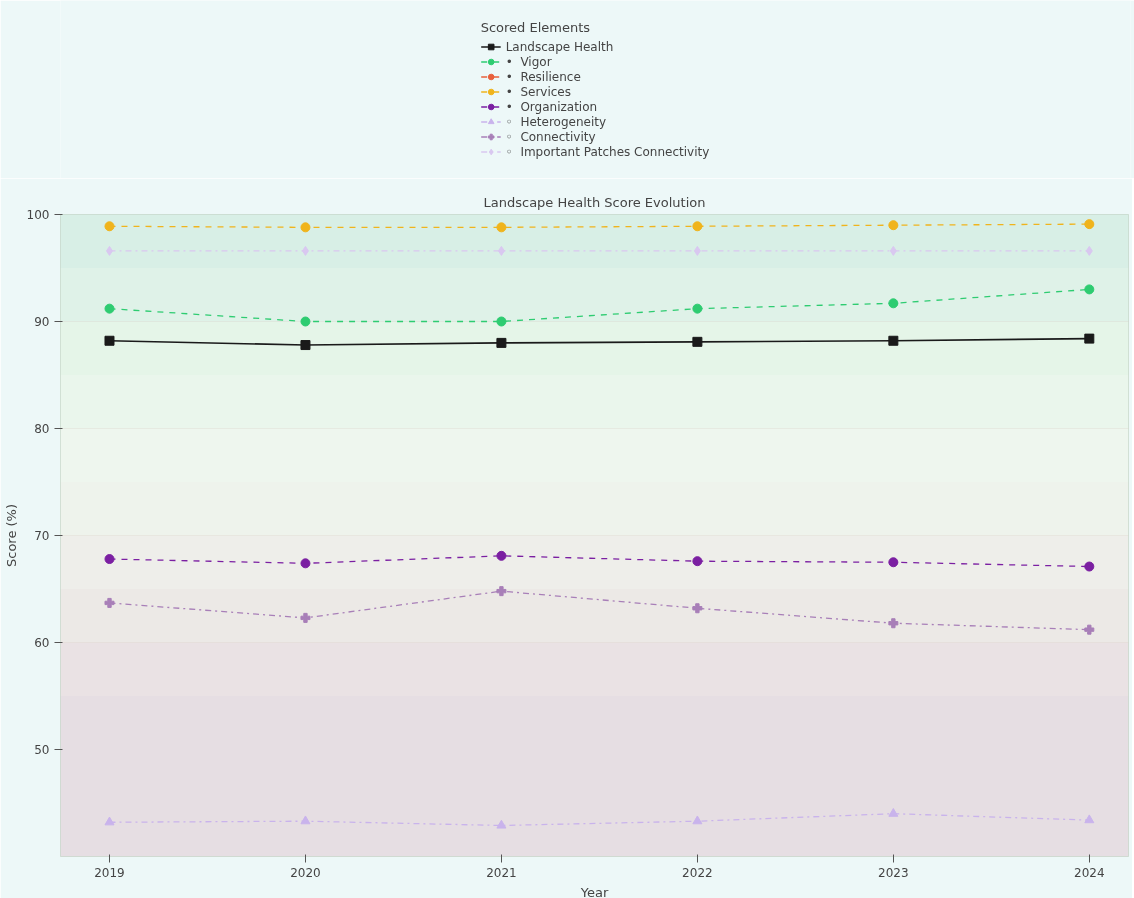 This screenshot has height=898, width=1134. I want to click on x-tick-label: 2023, so click(893, 872).